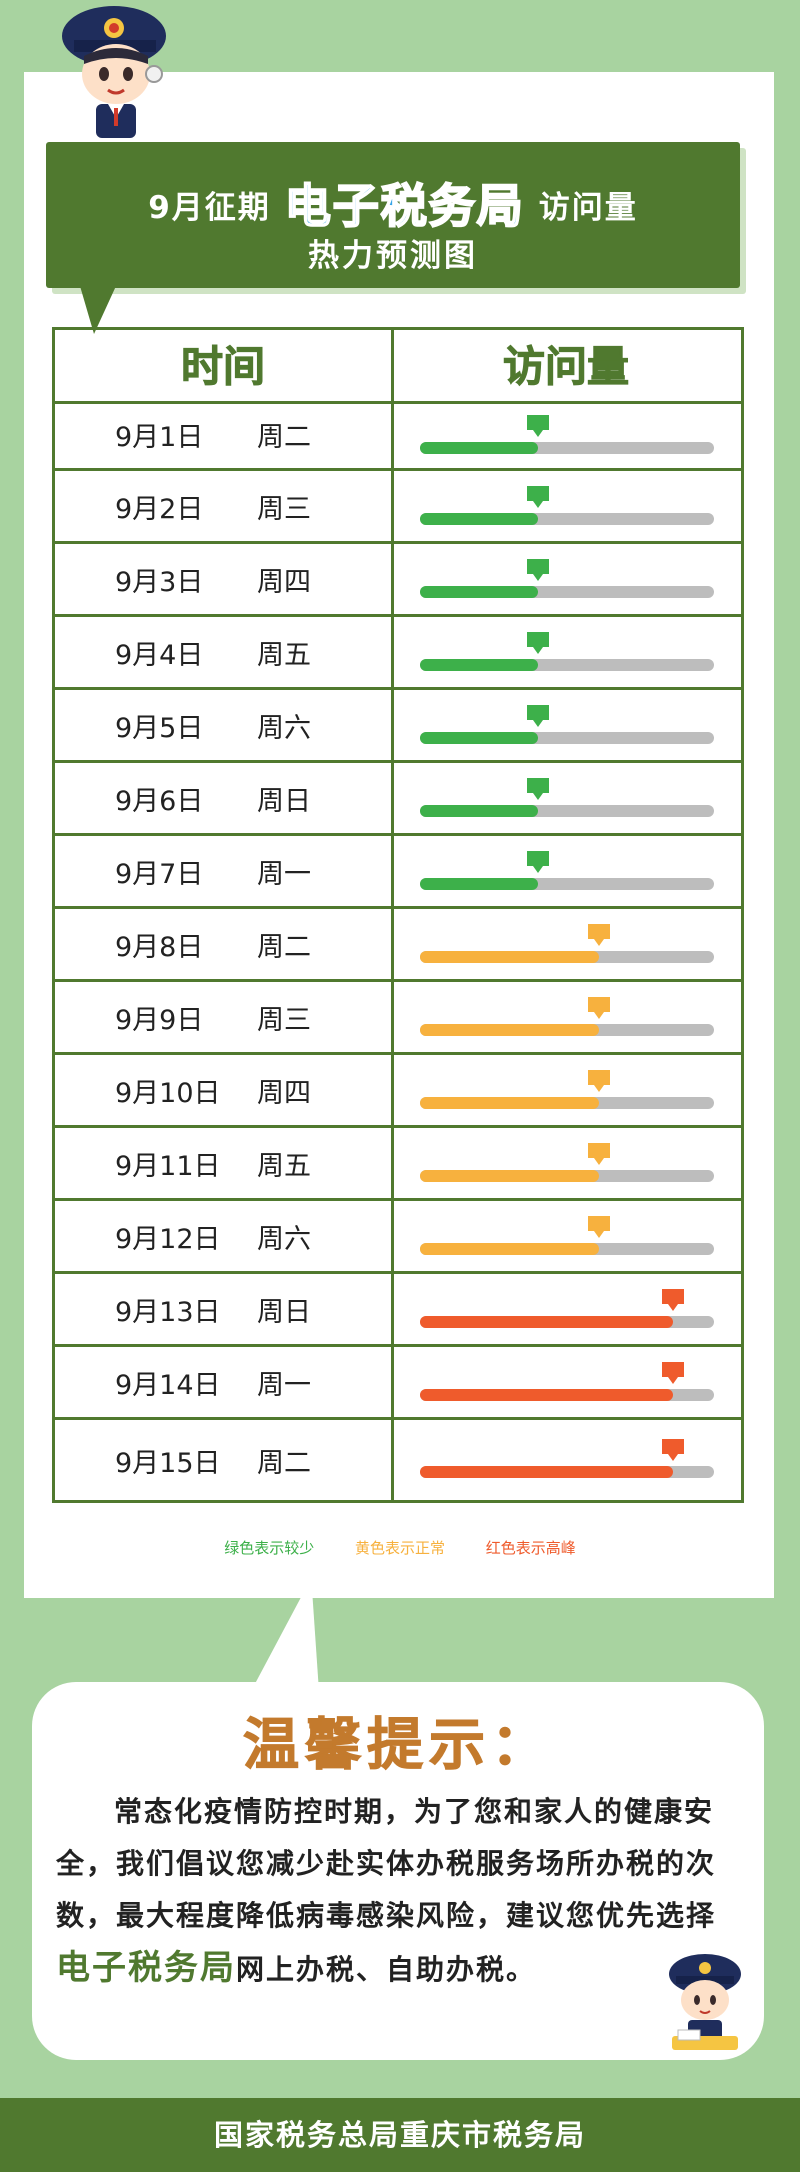 This screenshot has height=2172, width=800. I want to click on row-date-cell: 9月11日 周五, so click(213, 1163).